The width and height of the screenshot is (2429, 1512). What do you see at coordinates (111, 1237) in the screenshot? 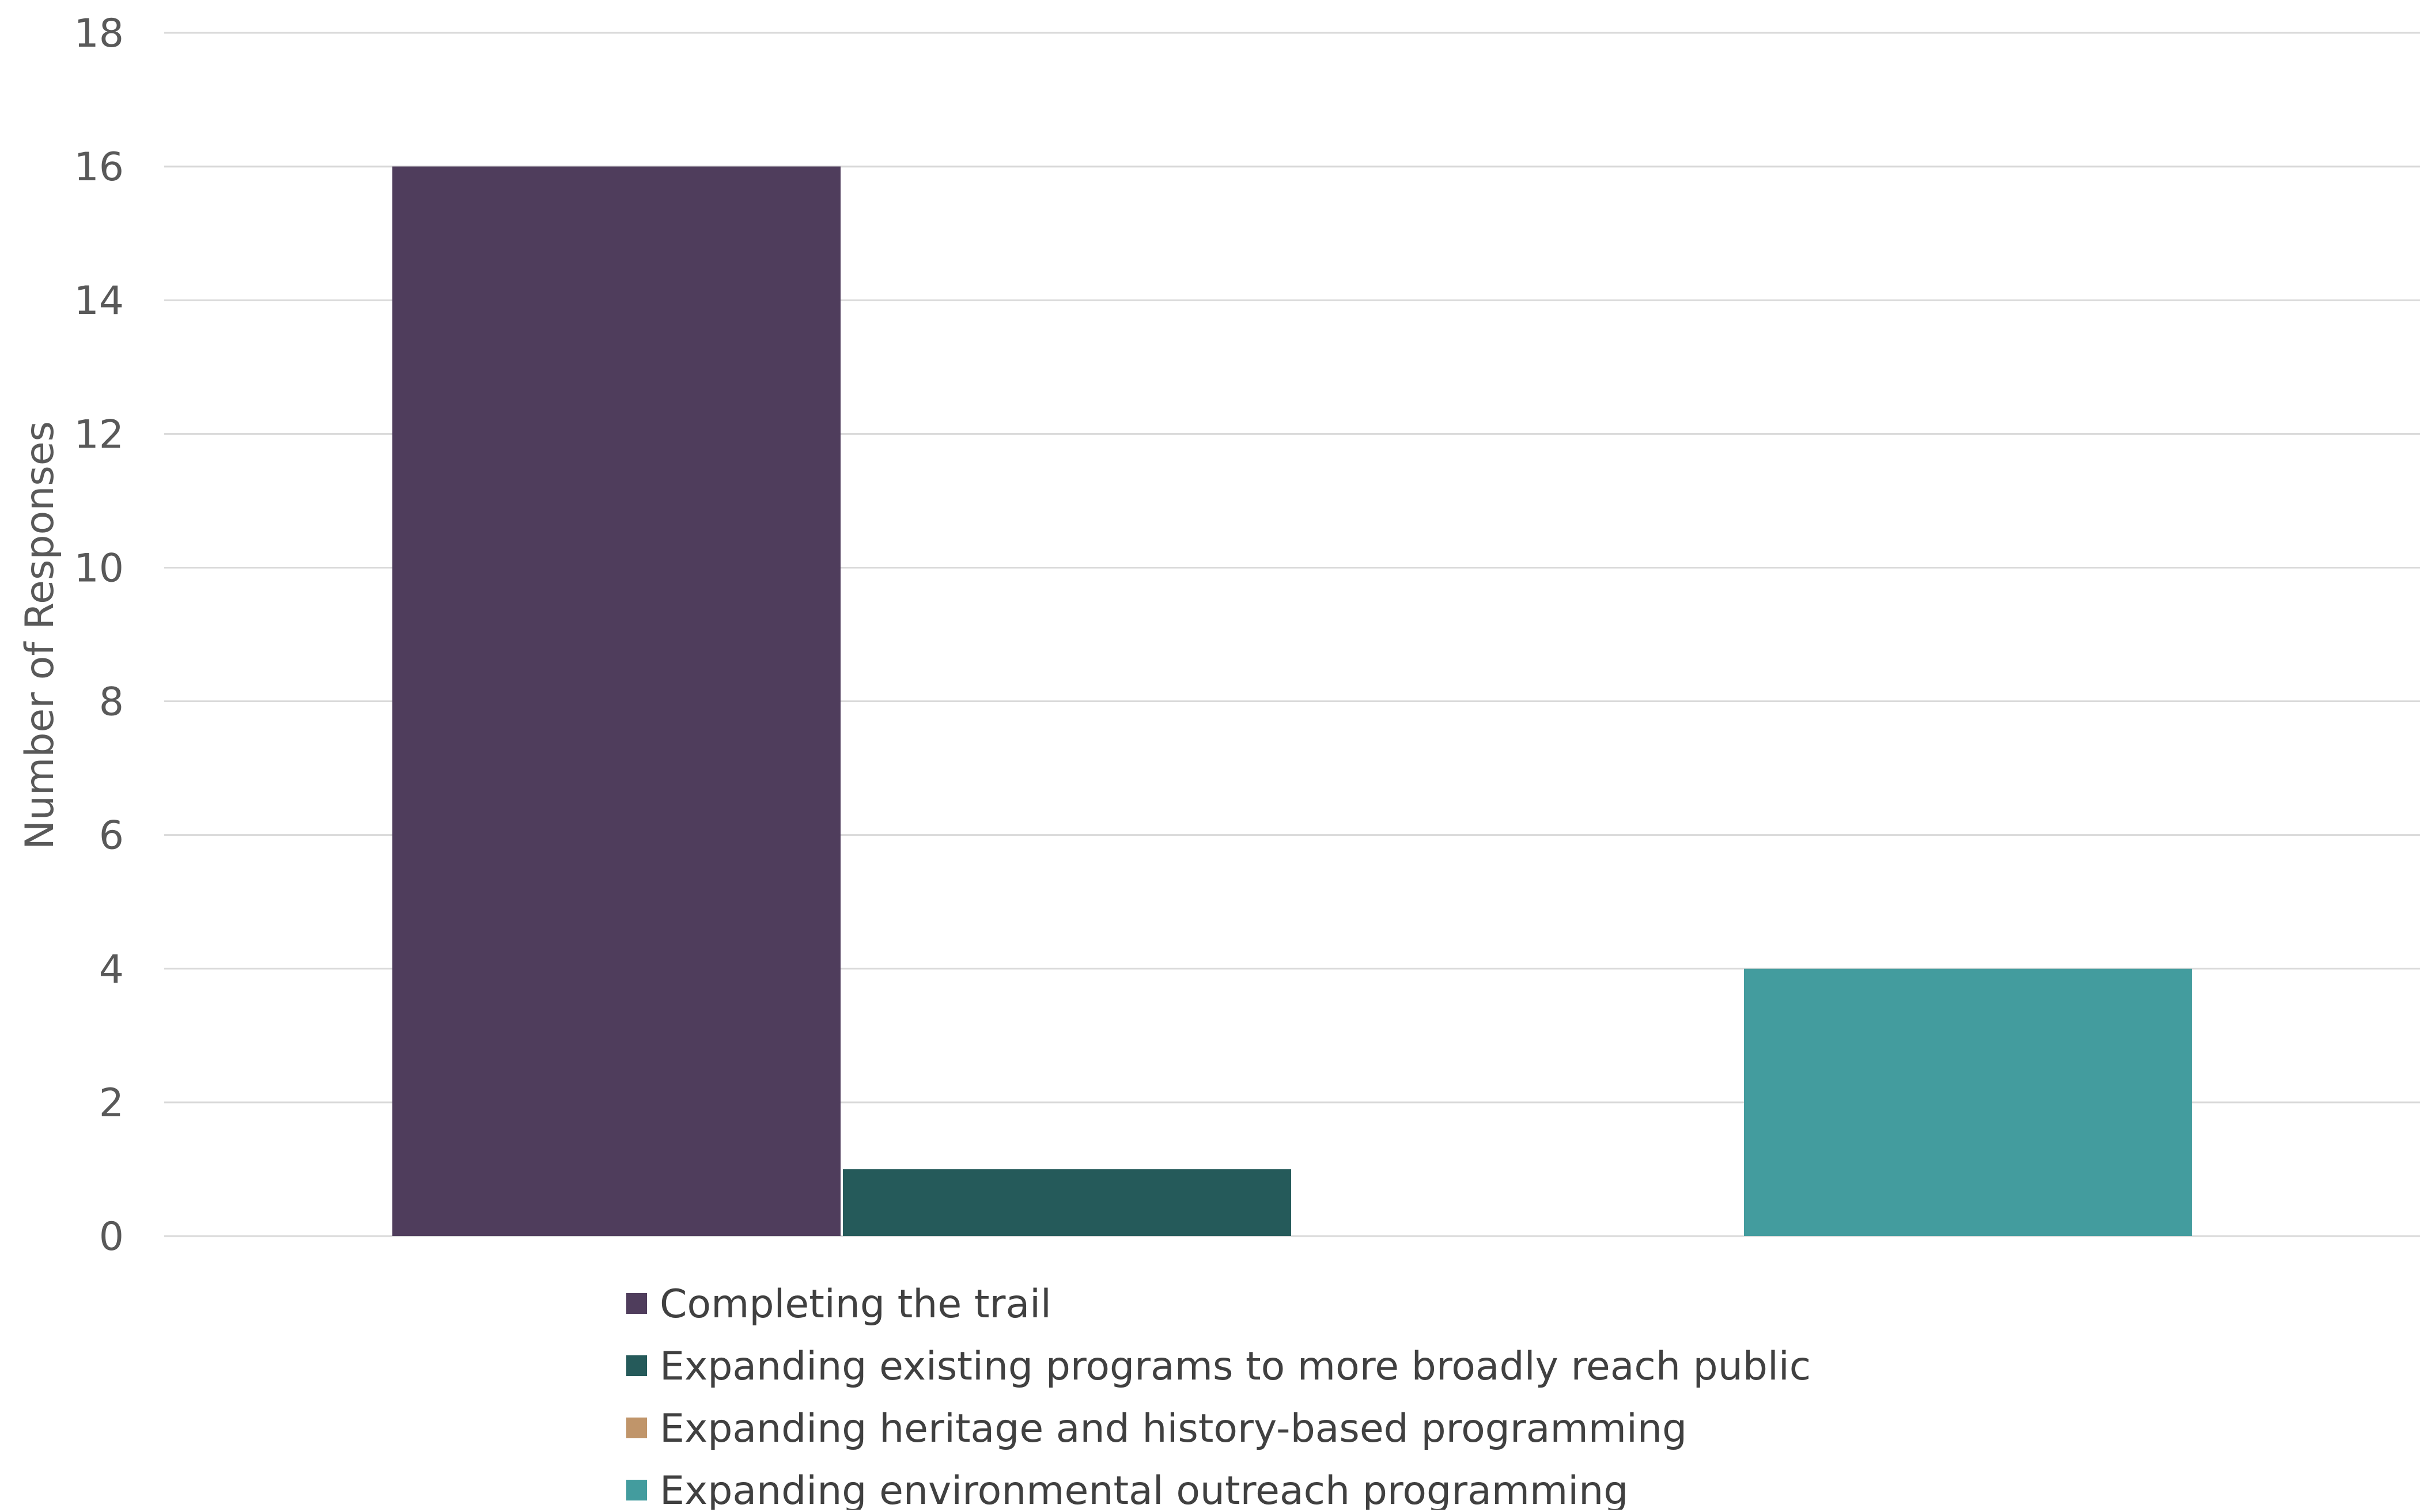
I see `y-tick-label: 0` at bounding box center [111, 1237].